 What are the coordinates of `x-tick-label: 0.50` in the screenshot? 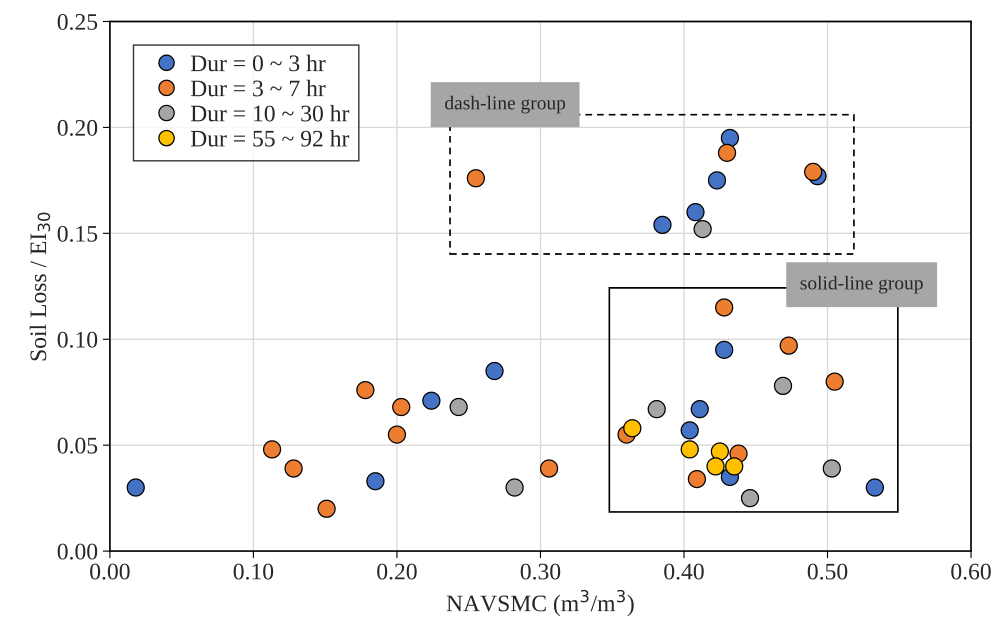 It's located at (828, 572).